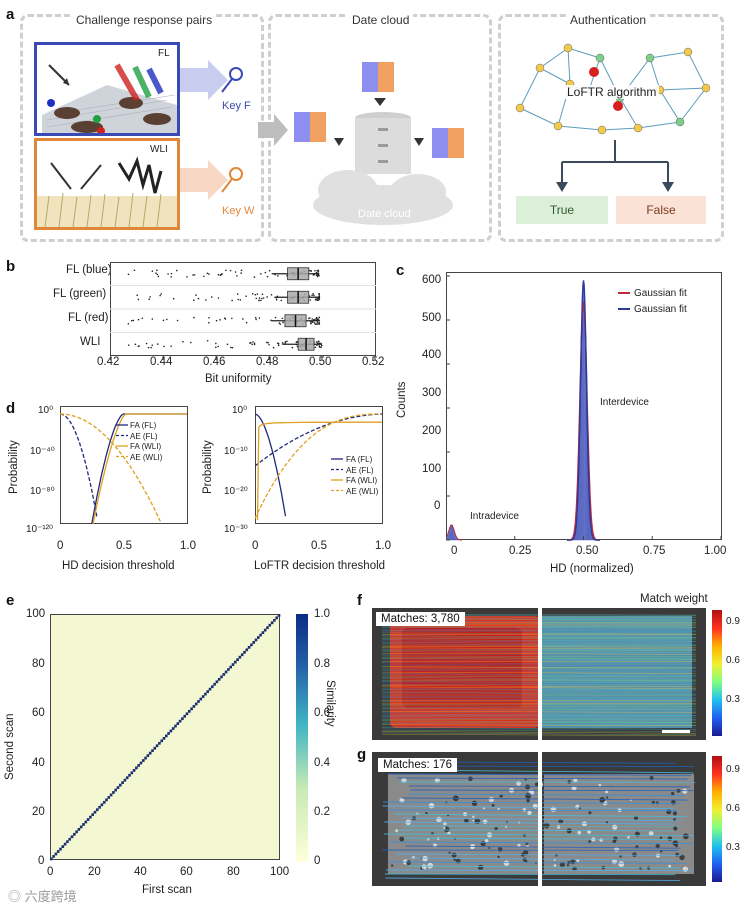 Image resolution: width=750 pixels, height=911 pixels. Describe the element at coordinates (520, 551) in the screenshot. I see `c-xtick-1: 0.25` at that location.